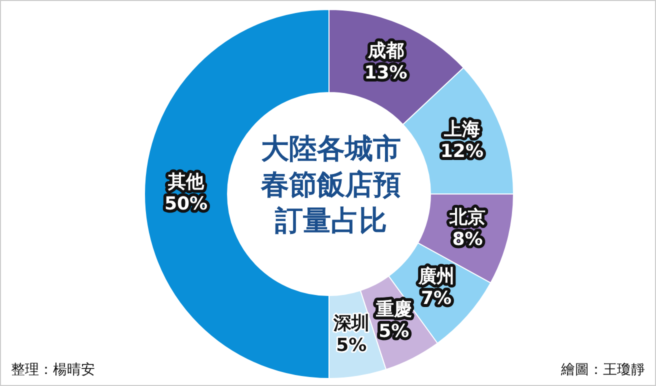  Describe the element at coordinates (435, 277) in the screenshot. I see `slice-label: 廣州` at that location.